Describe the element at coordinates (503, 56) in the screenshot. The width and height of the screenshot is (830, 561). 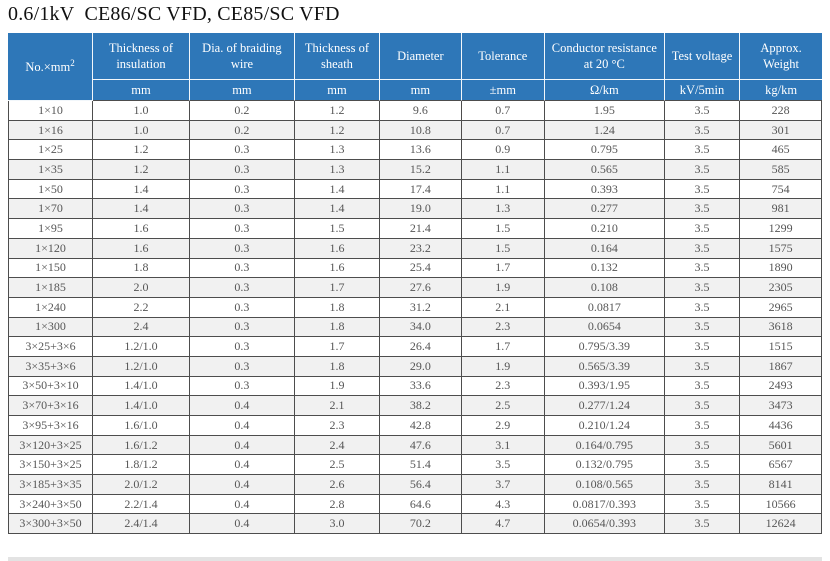
I see `header-cell-tolerance: Tolerance` at that location.